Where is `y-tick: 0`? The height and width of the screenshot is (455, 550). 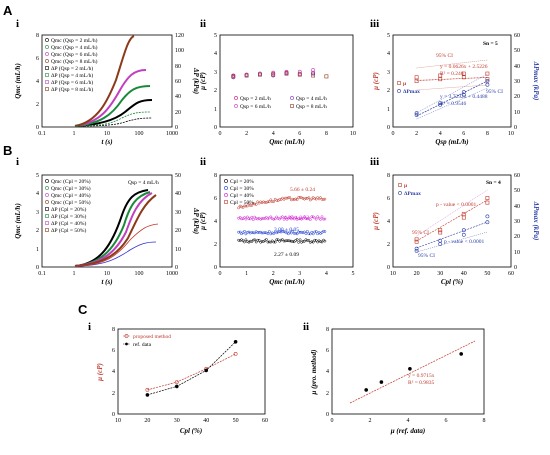 y-tick: 0 is located at coordinates (388, 268).